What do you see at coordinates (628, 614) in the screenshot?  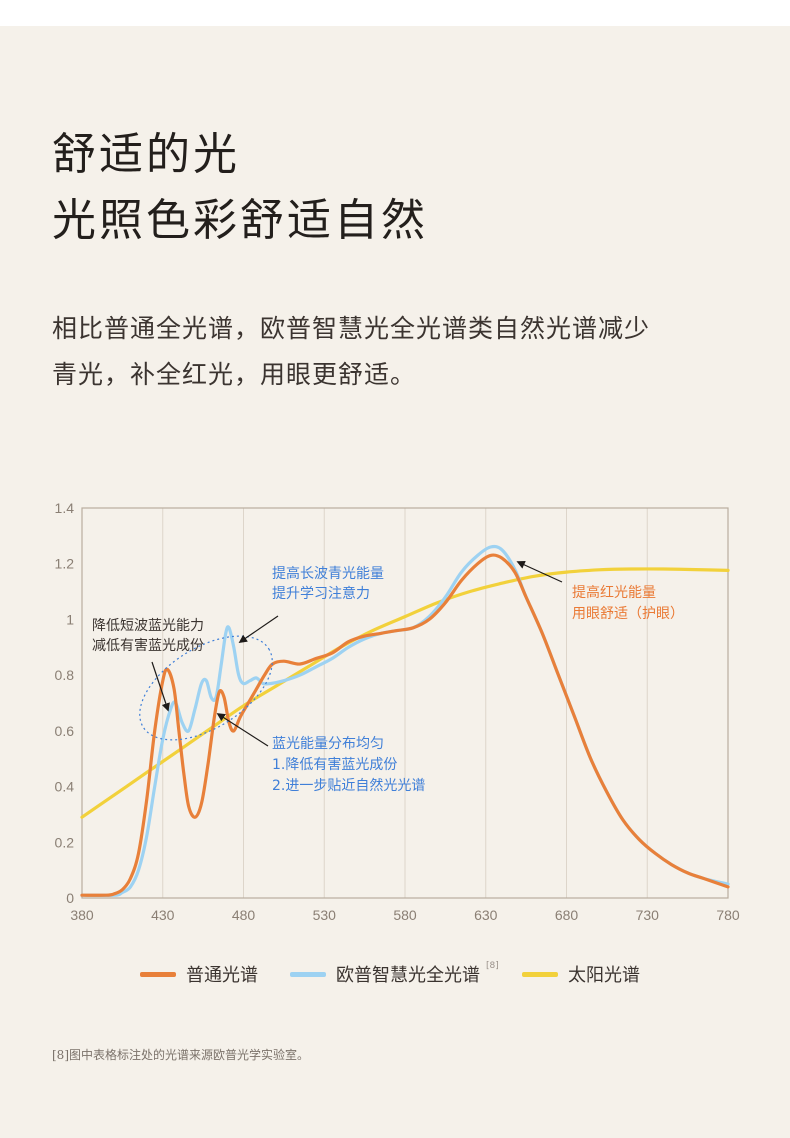 I see `annotation-text: 用眼舒适（护眼）` at bounding box center [628, 614].